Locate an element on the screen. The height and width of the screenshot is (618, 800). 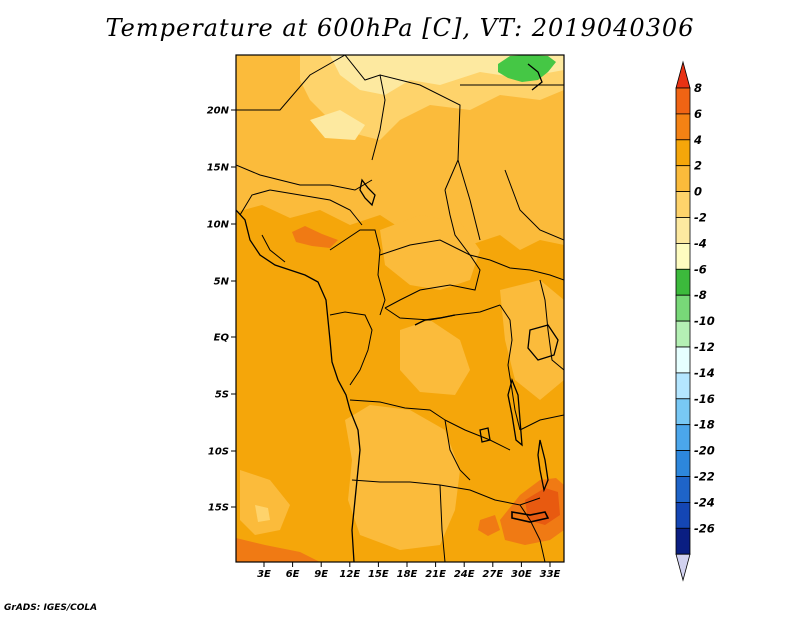
border-nigeria-cameroon is located at coordinates (357, 272).